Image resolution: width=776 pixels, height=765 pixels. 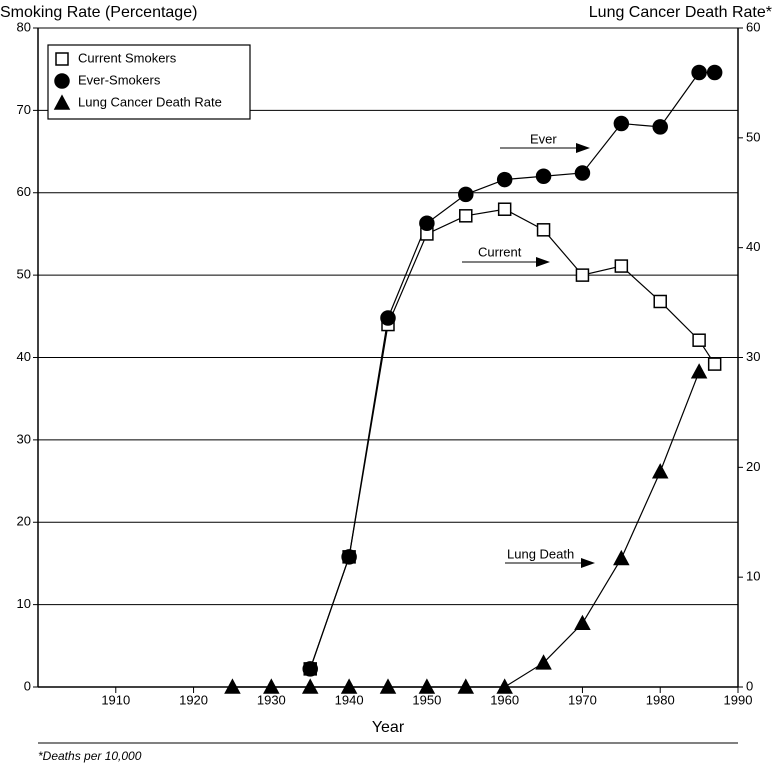 I want to click on y2-tick-label: 10, so click(x=753, y=576).